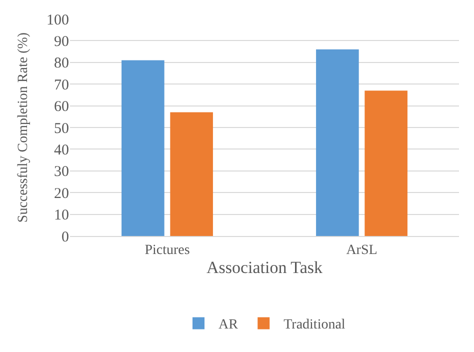  Describe the element at coordinates (265, 268) in the screenshot. I see `x-axis-title: Association Task` at that location.